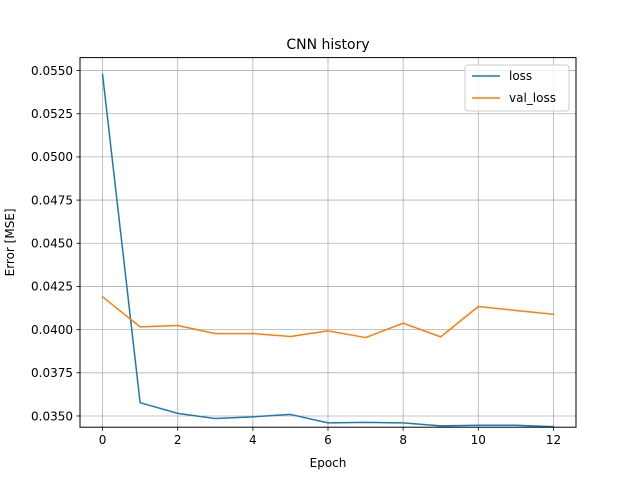 Image resolution: width=640 pixels, height=480 pixels. What do you see at coordinates (52, 157) in the screenshot?
I see `y-tick-label: 0.0500` at bounding box center [52, 157].